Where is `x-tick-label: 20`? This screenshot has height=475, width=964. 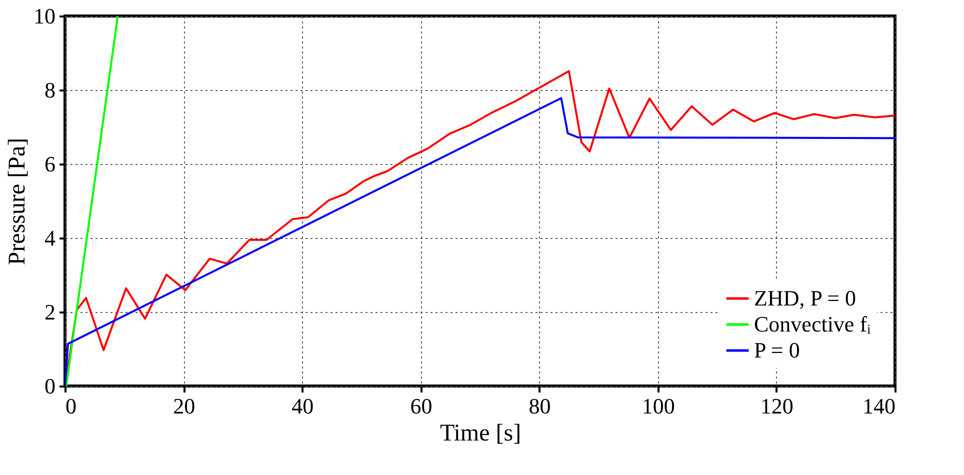 x-tick-label: 20 is located at coordinates (184, 406).